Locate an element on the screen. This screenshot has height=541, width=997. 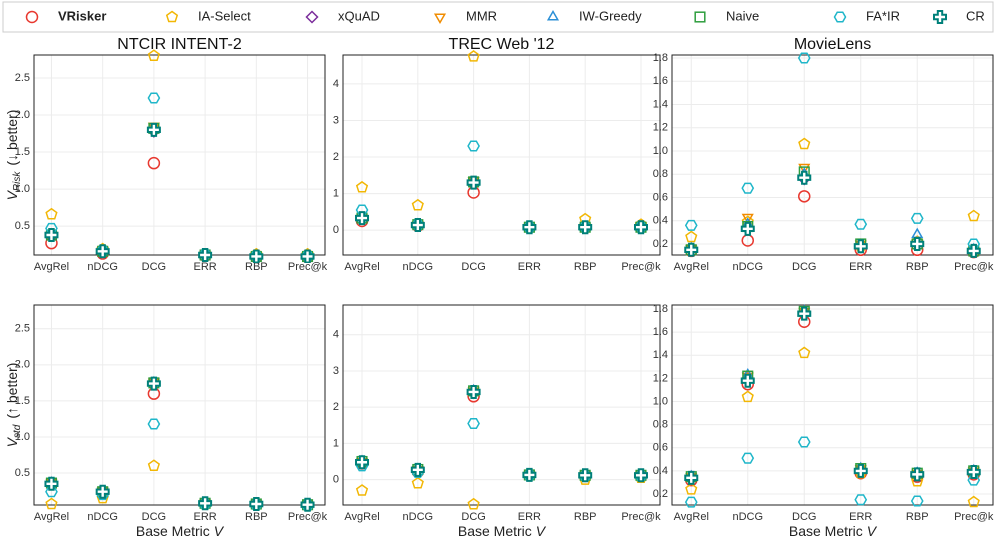
x-label-text: Base Metric is located at coordinates (173, 531).